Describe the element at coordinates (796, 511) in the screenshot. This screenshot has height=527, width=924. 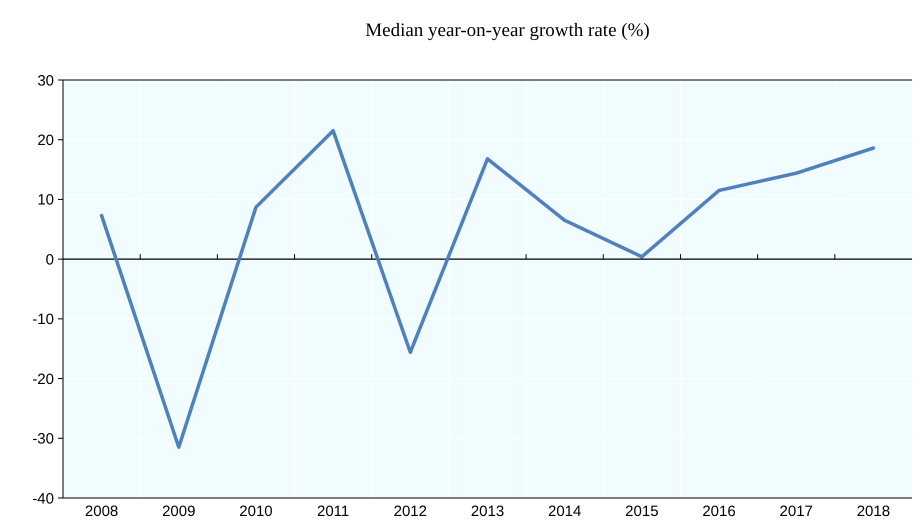
I see `x-tick-label: 2017` at that location.